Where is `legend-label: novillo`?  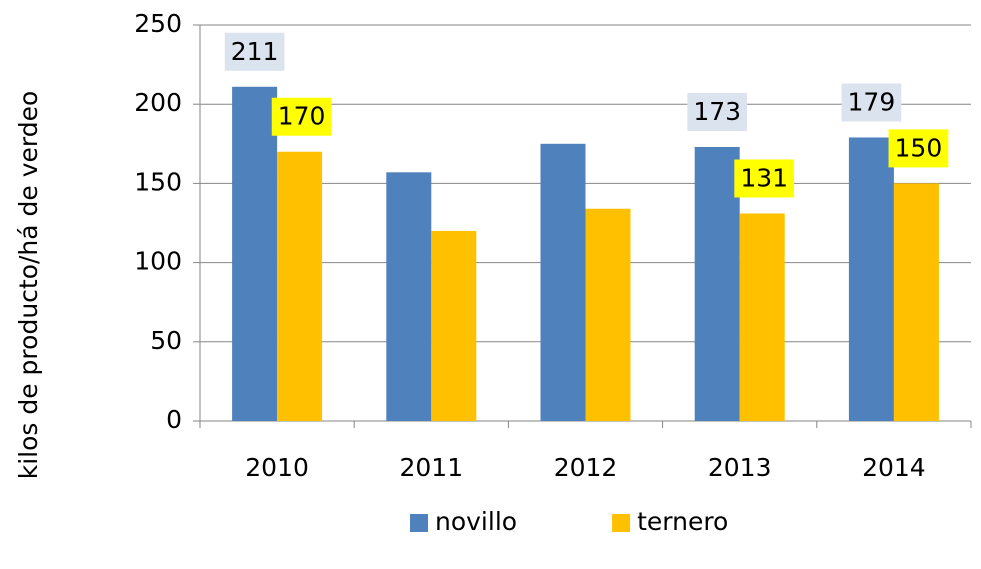 legend-label: novillo is located at coordinates (476, 521).